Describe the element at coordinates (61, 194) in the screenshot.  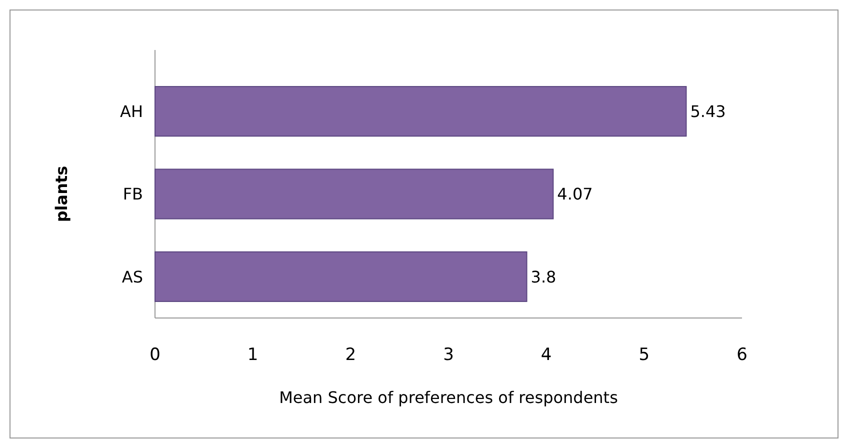
I see `y-axis-title: plants` at that location.